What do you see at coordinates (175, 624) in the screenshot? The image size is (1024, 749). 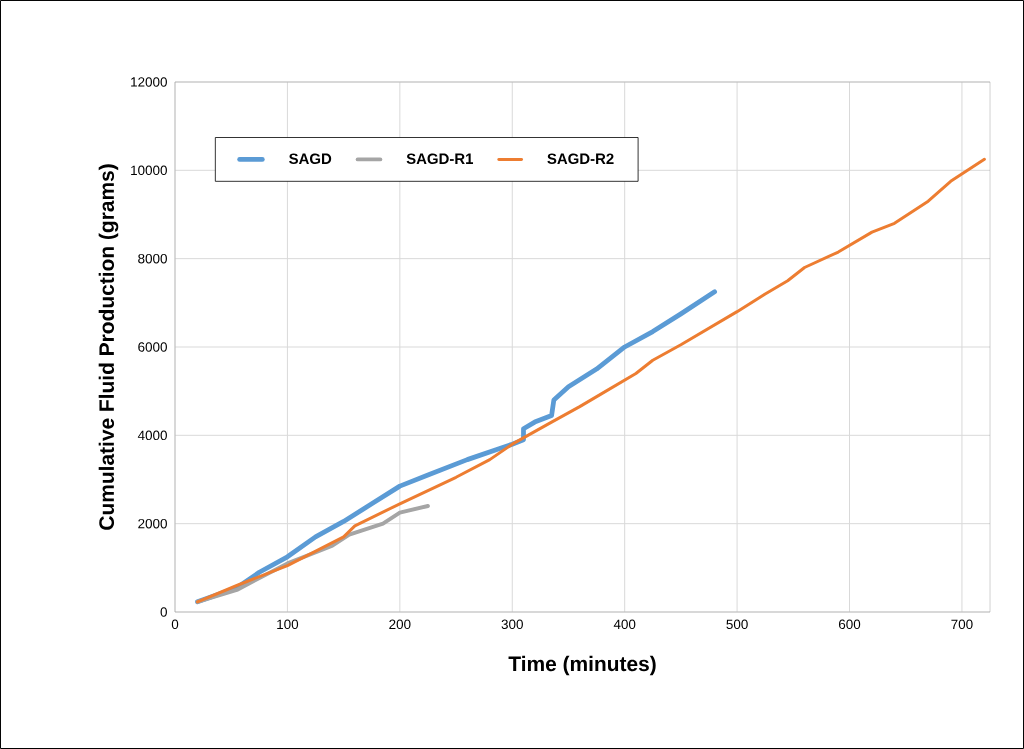 I see `x-tick-label: 0` at bounding box center [175, 624].